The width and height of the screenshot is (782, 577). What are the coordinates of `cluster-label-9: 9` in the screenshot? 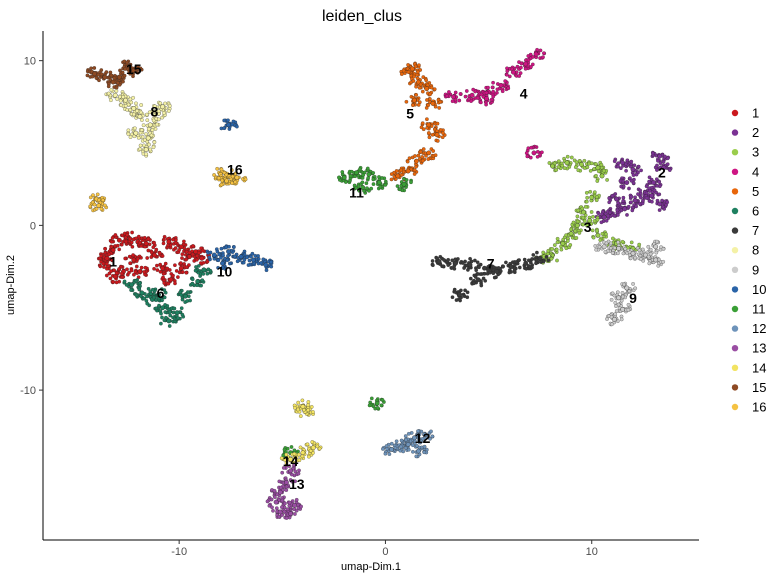 It's located at (633, 298).